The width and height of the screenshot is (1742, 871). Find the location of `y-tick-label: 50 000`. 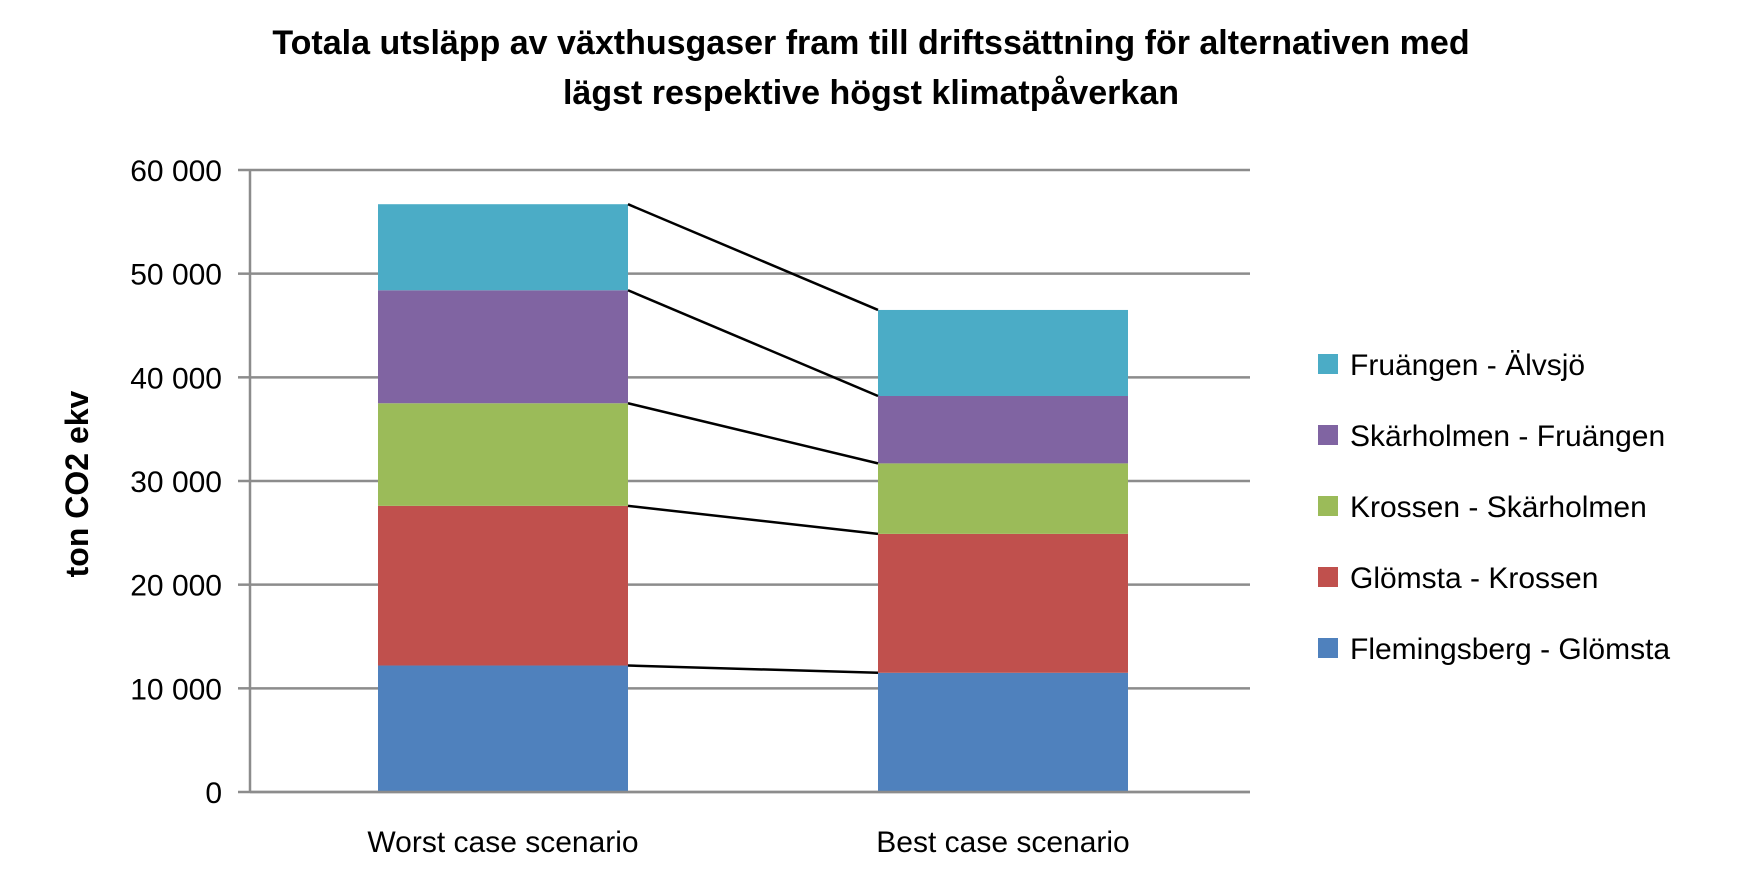

y-tick-label: 50 000 is located at coordinates (176, 275).